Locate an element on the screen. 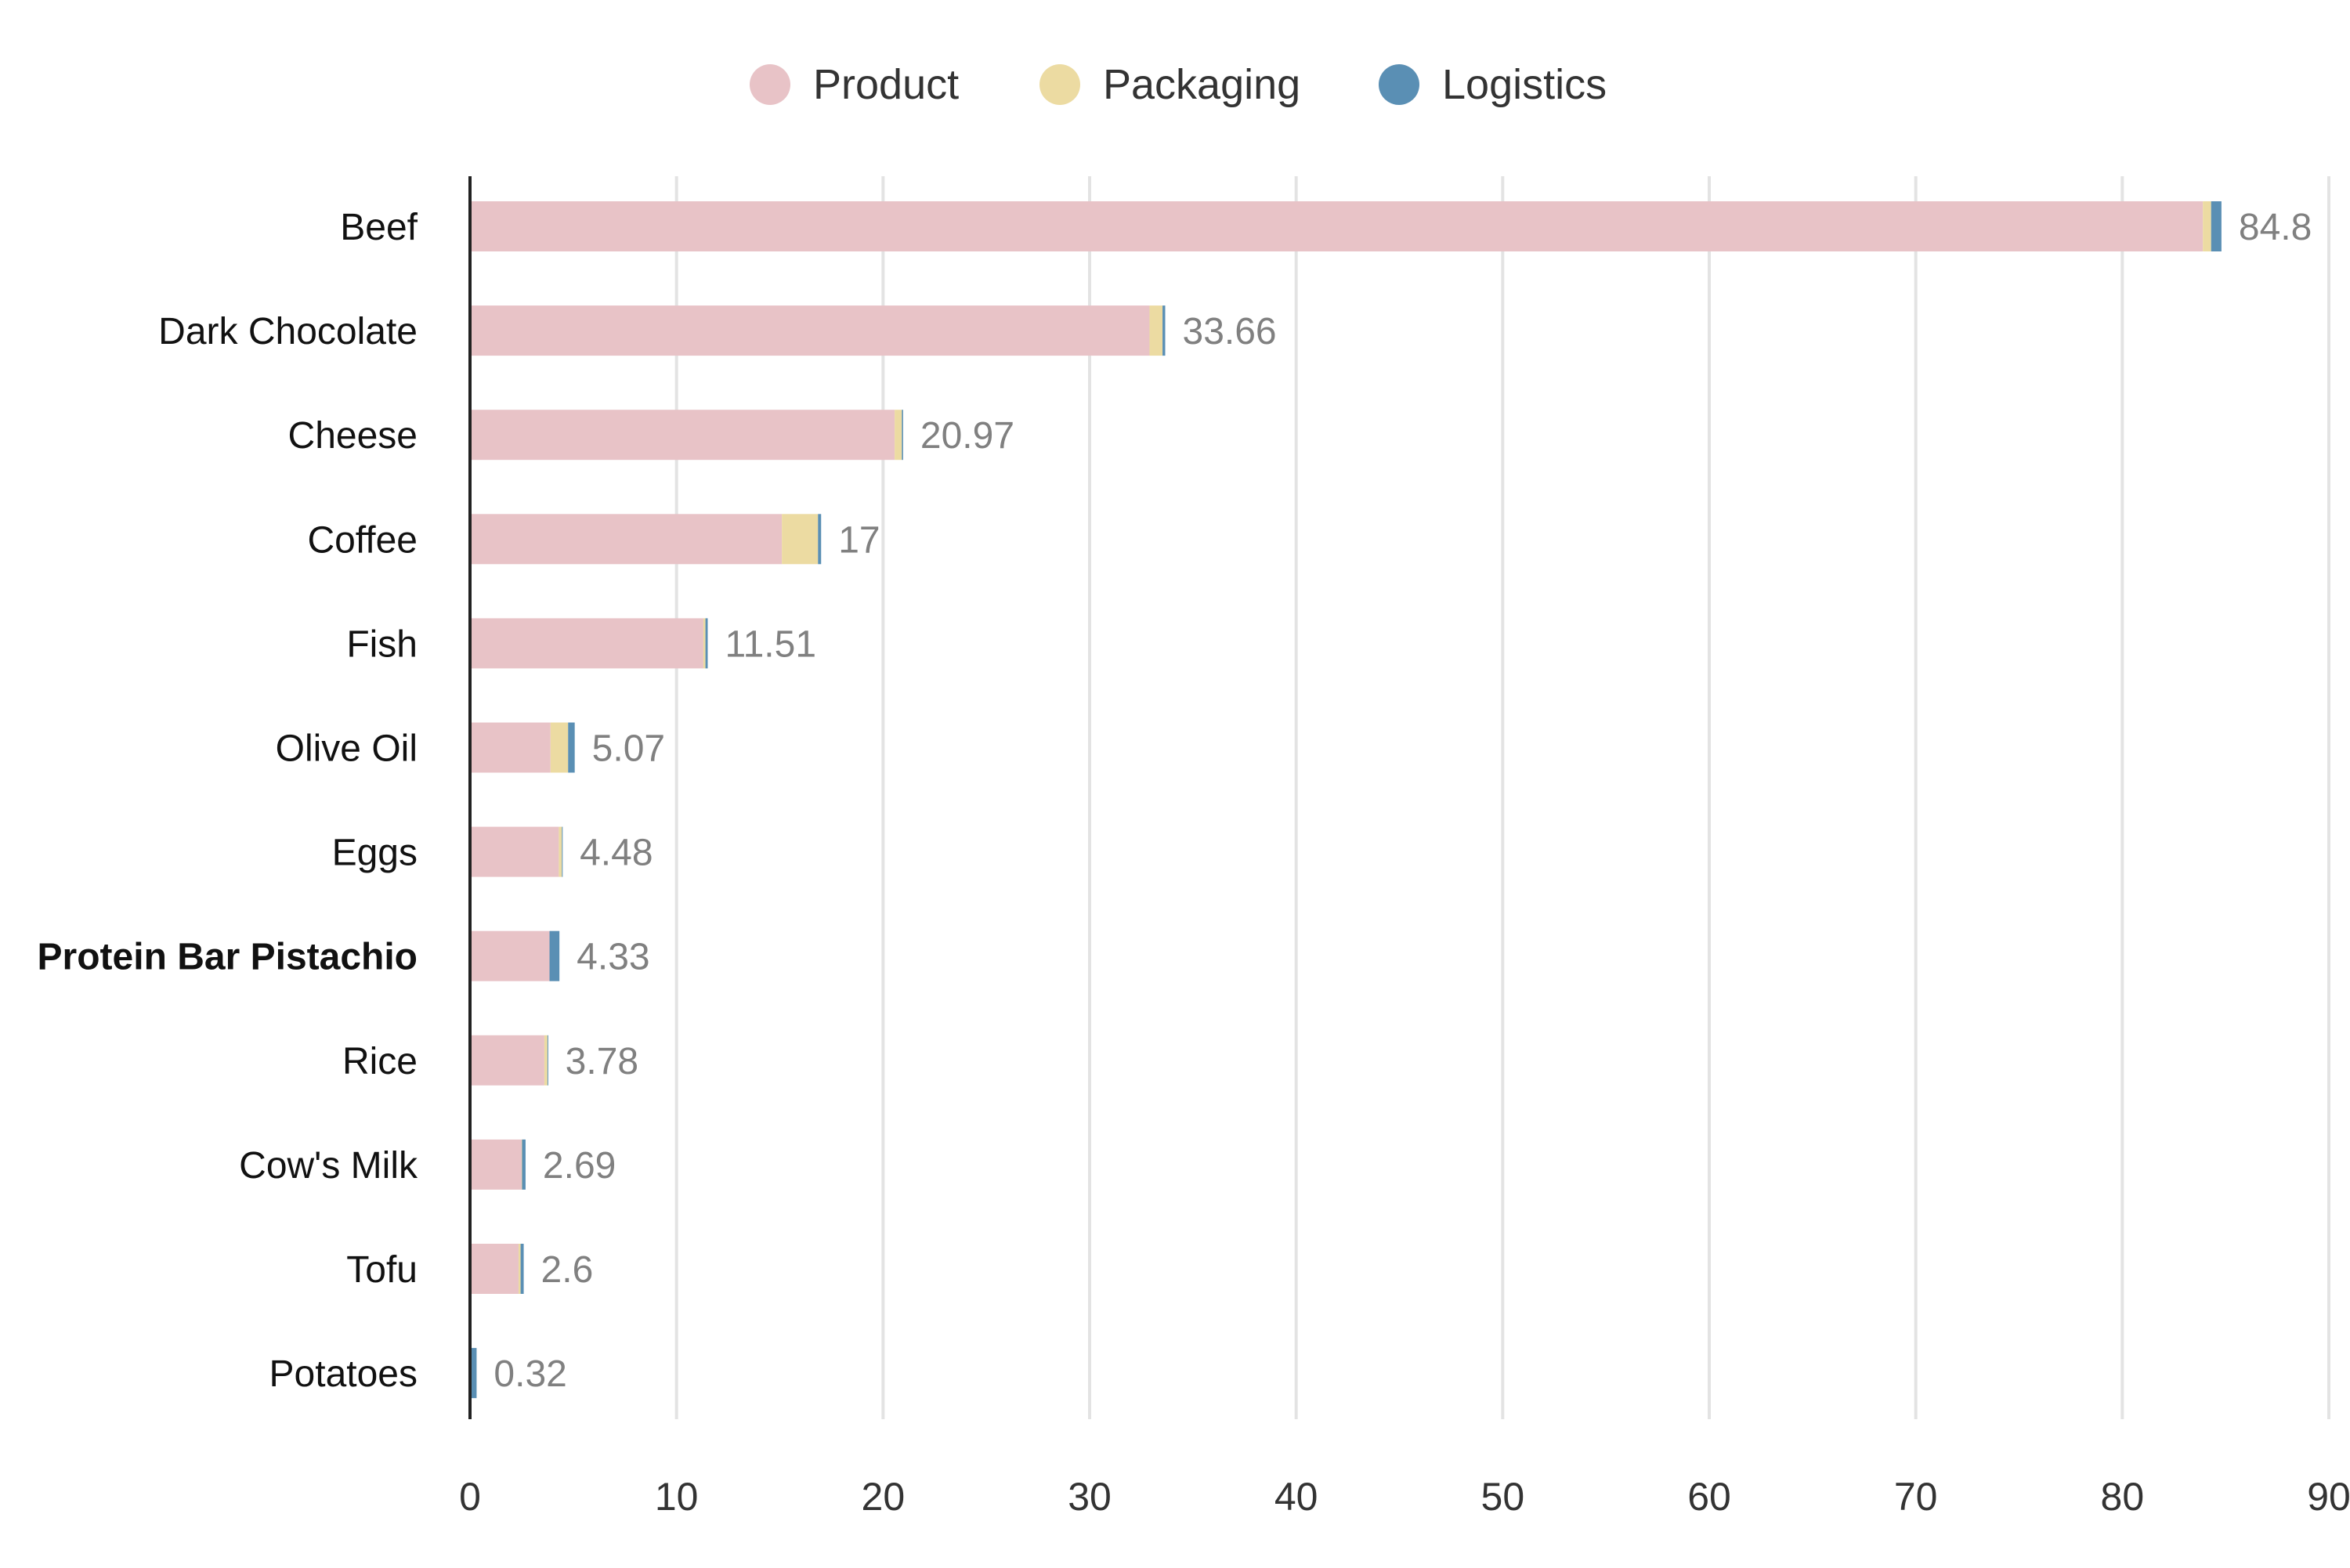 The width and height of the screenshot is (2350, 1568). y-category-label: Dark Chocolate is located at coordinates (288, 331).